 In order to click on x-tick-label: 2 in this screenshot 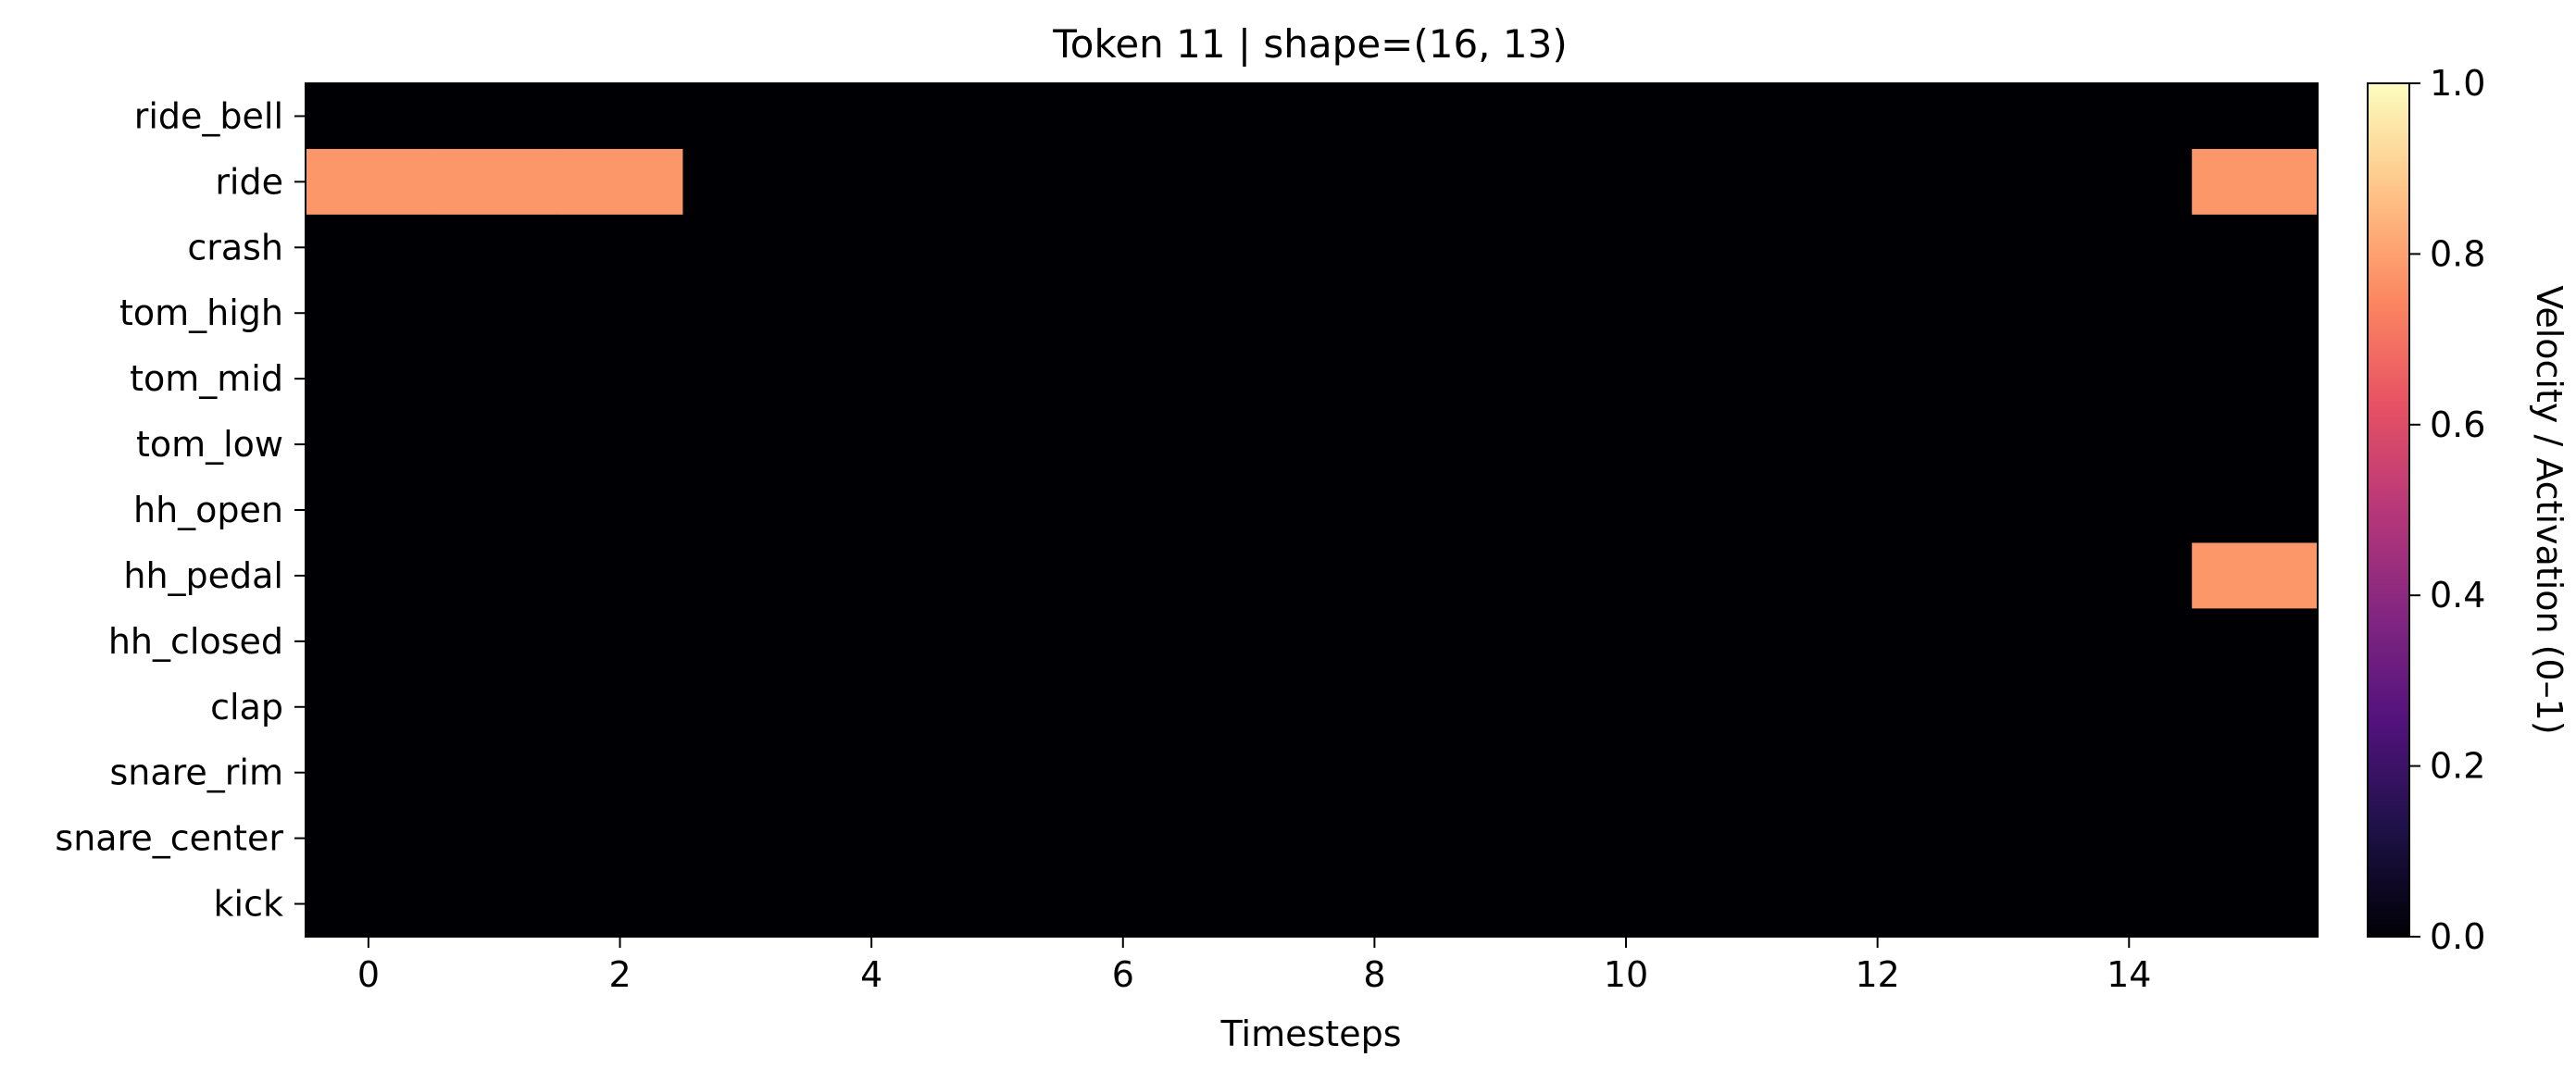, I will do `click(619, 974)`.